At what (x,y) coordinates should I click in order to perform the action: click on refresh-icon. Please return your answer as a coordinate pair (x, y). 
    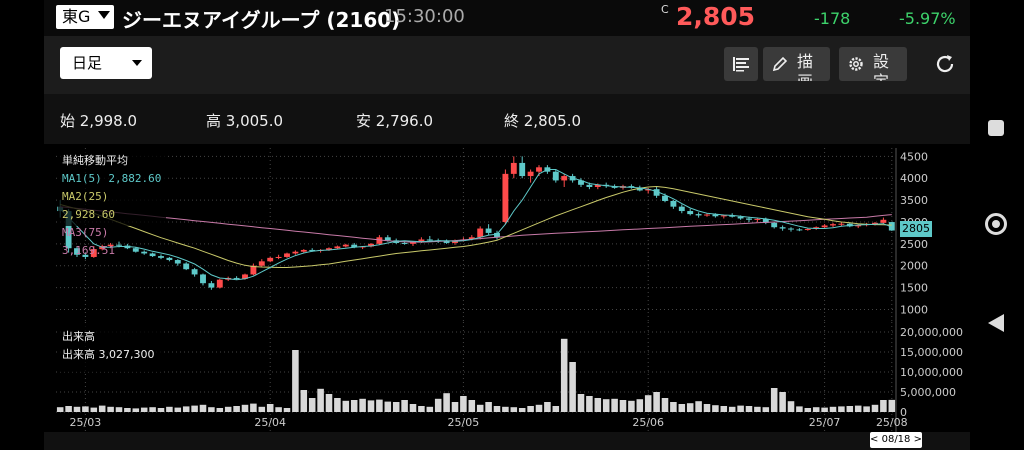
    Looking at the image, I should click on (945, 64).